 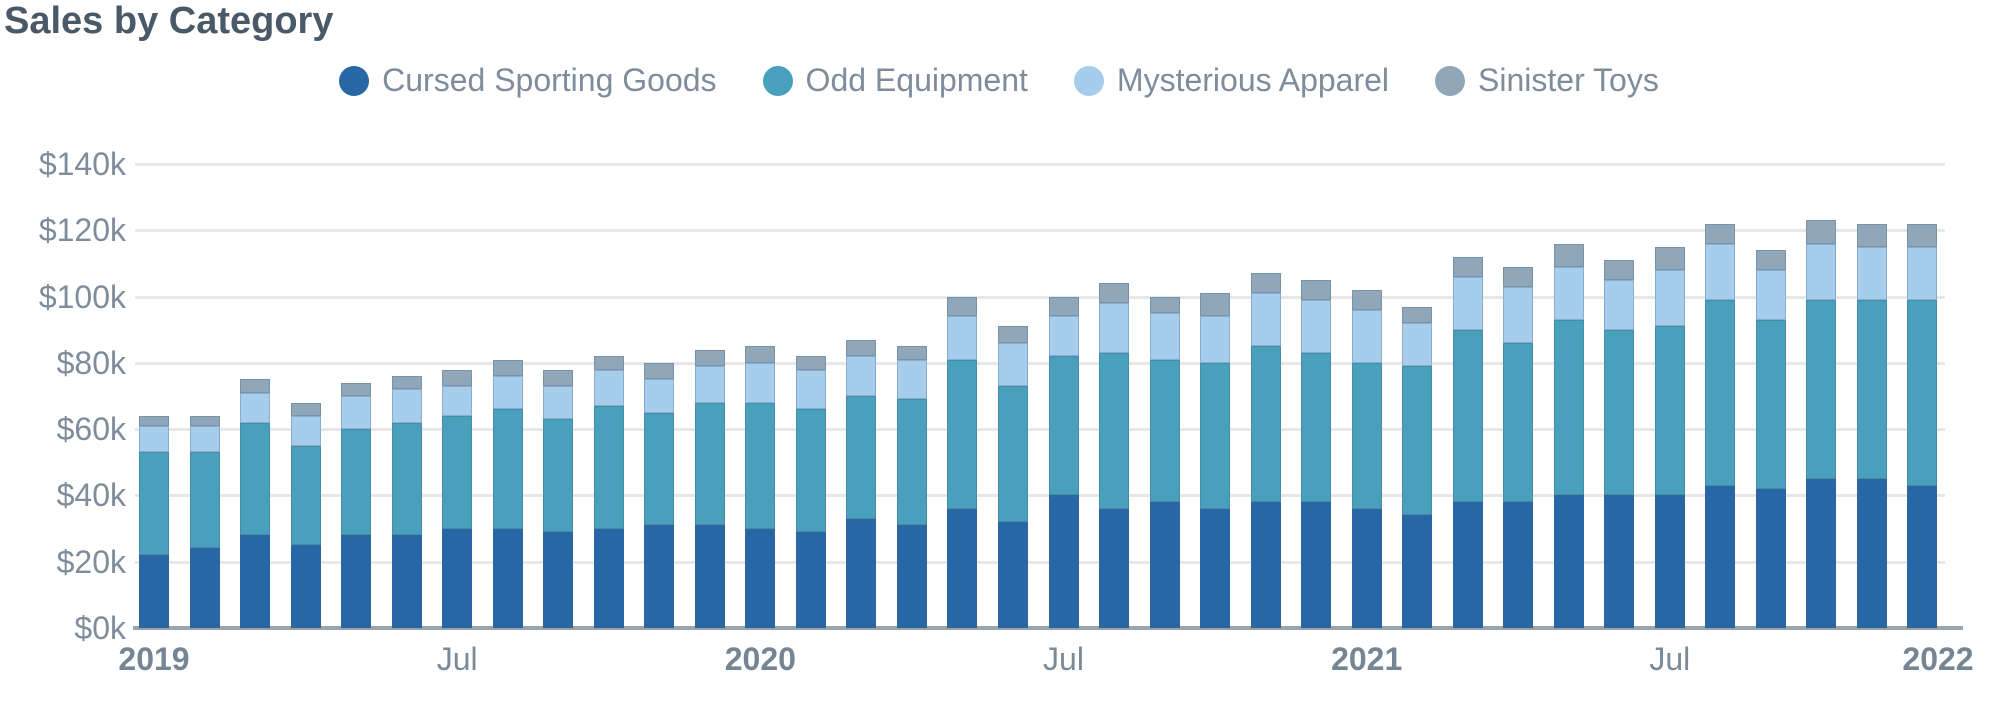 What do you see at coordinates (528, 80) in the screenshot?
I see `legend-item-cursed-sporting-goods: Cursed Sporting Goods` at bounding box center [528, 80].